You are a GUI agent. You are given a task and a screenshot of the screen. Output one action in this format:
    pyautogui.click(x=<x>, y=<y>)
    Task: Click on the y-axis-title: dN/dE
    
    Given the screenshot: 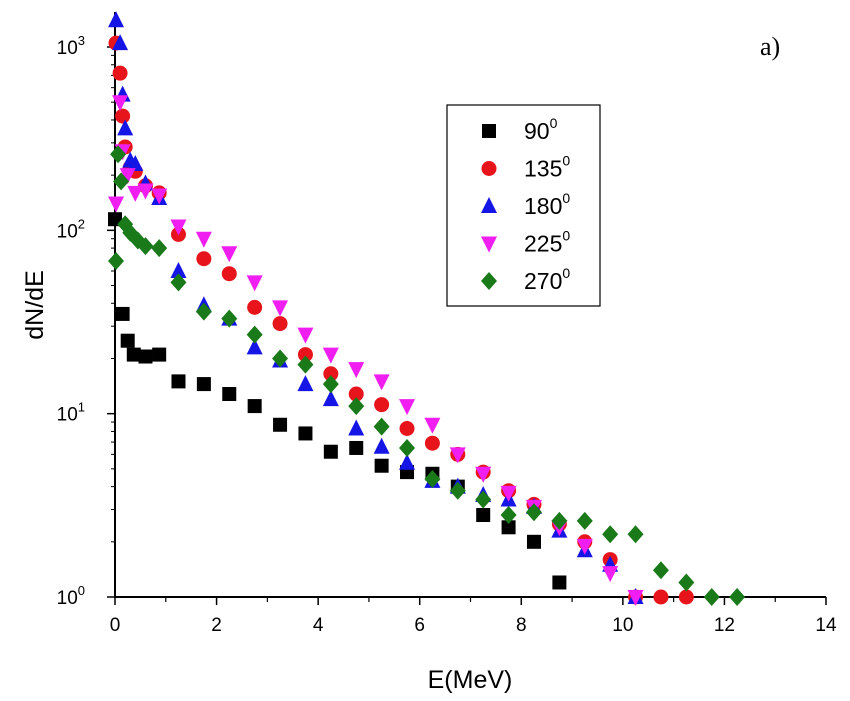 What is the action you would take?
    pyautogui.click(x=35, y=304)
    